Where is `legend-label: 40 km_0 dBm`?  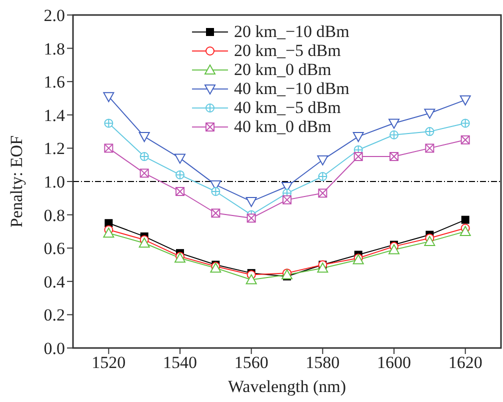
legend-label: 40 km_0 dBm is located at coordinates (283, 126).